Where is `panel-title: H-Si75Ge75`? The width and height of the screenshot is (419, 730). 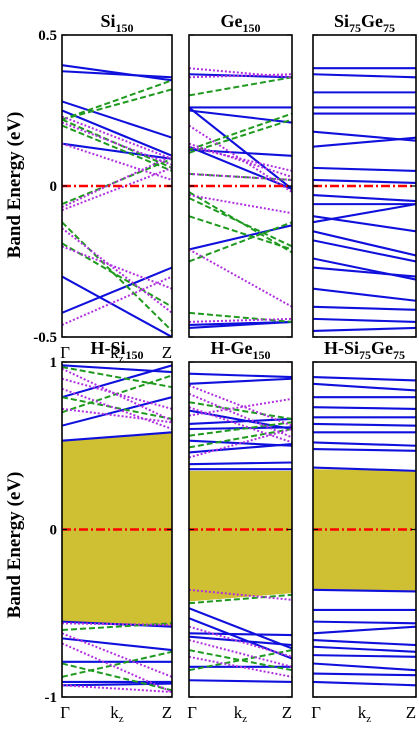 panel-title: H-Si75Ge75 is located at coordinates (364, 350).